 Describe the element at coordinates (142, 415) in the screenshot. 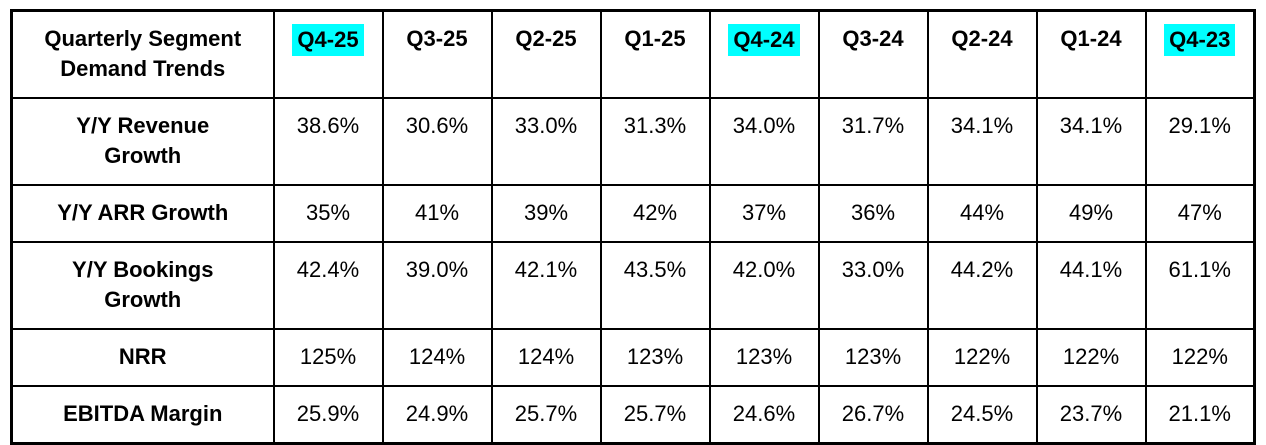

I see `row-label: EBITDA Margin` at that location.